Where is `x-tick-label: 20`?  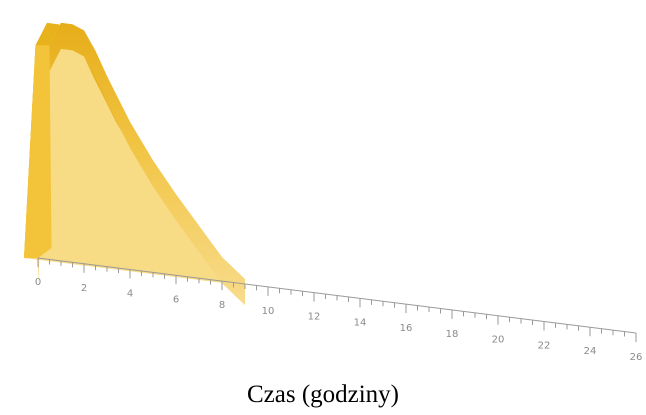 x-tick-label: 20 is located at coordinates (498, 340).